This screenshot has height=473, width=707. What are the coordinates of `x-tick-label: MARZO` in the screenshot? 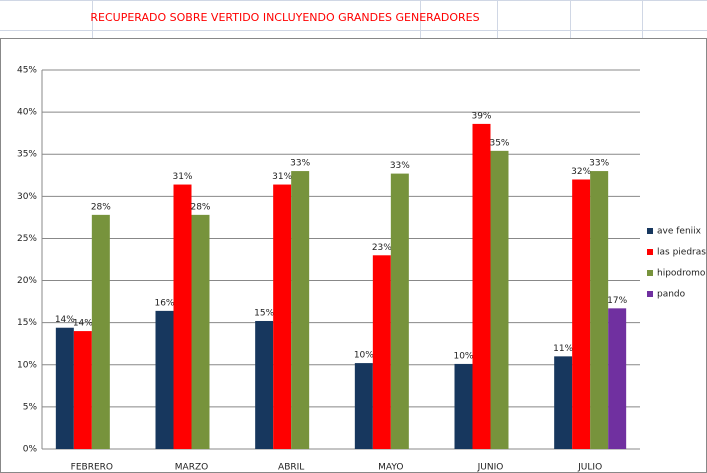 It's located at (191, 468).